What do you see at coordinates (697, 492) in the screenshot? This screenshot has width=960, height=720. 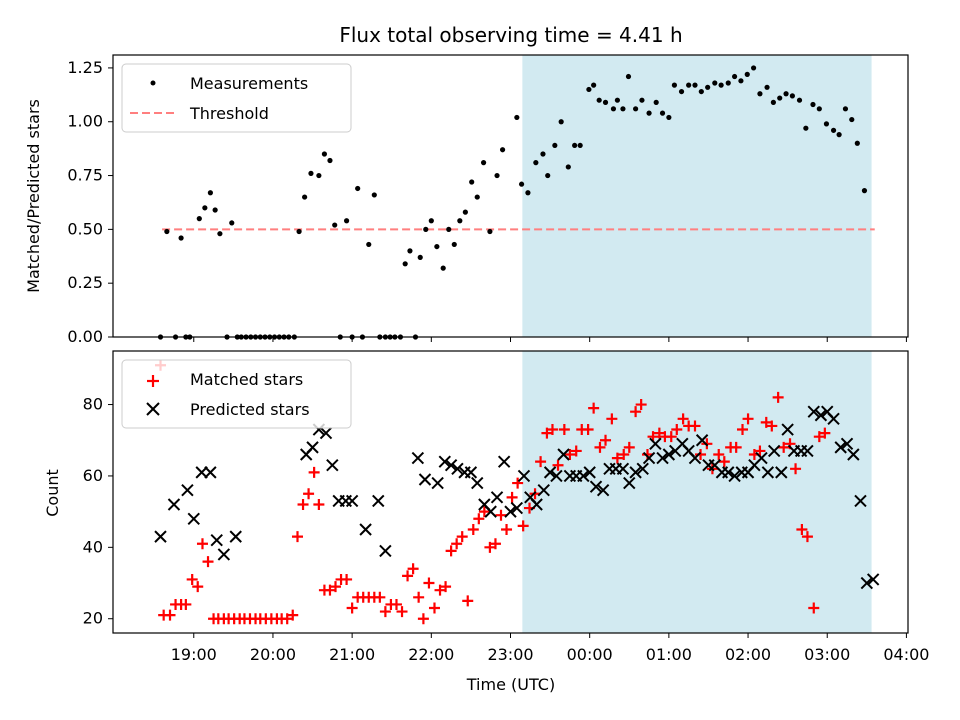 I see `bottom-shaded-interval` at bounding box center [697, 492].